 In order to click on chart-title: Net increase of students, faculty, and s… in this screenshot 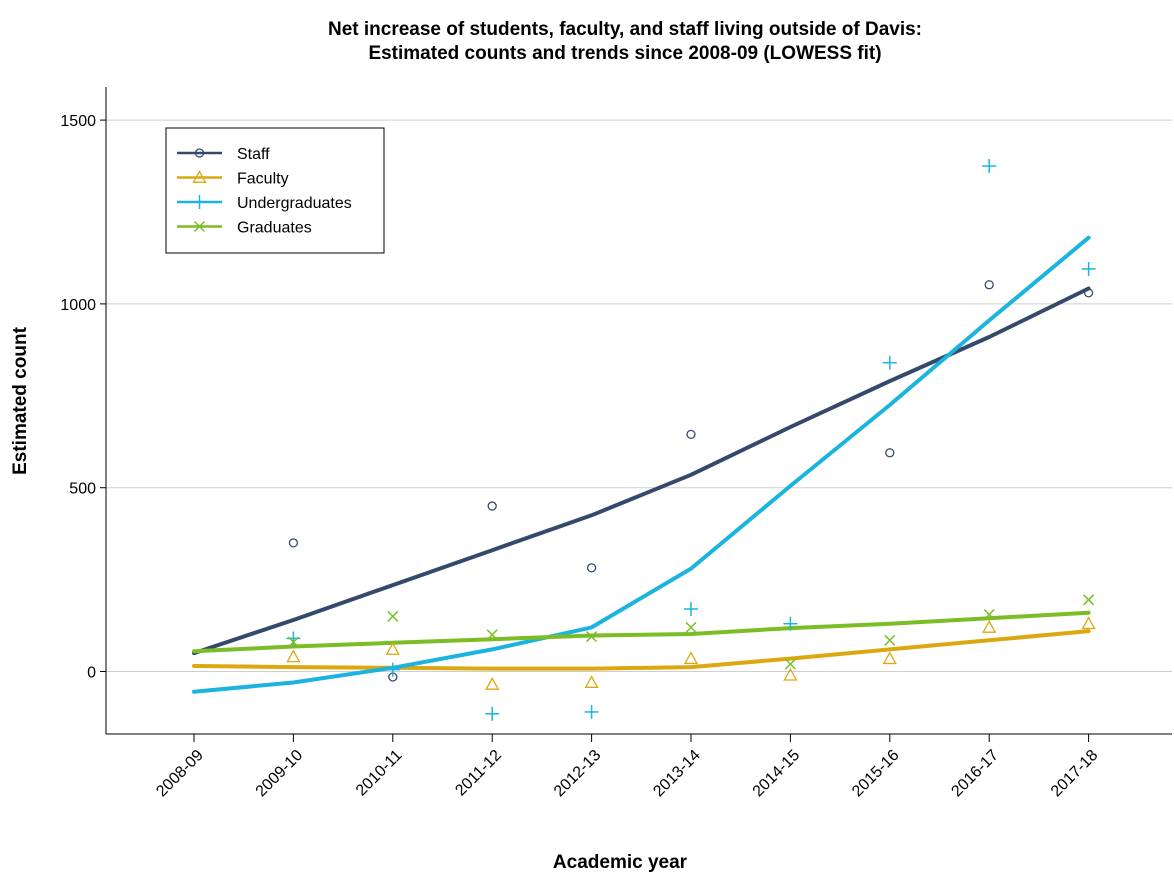, I will do `click(625, 29)`.